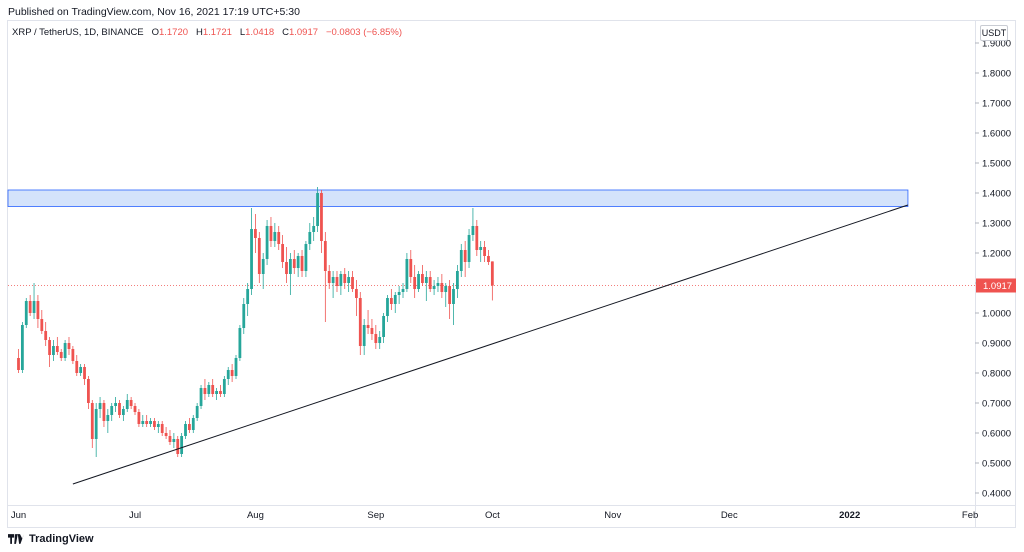 Image resolution: width=1024 pixels, height=552 pixels. What do you see at coordinates (996, 194) in the screenshot?
I see `y-tick-label: 1.4000` at bounding box center [996, 194].